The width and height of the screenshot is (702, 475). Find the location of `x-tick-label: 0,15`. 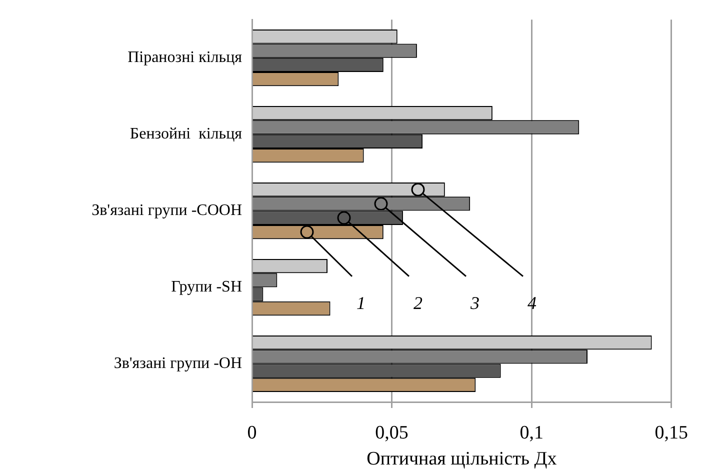

x-tick-label: 0,15 is located at coordinates (671, 433).